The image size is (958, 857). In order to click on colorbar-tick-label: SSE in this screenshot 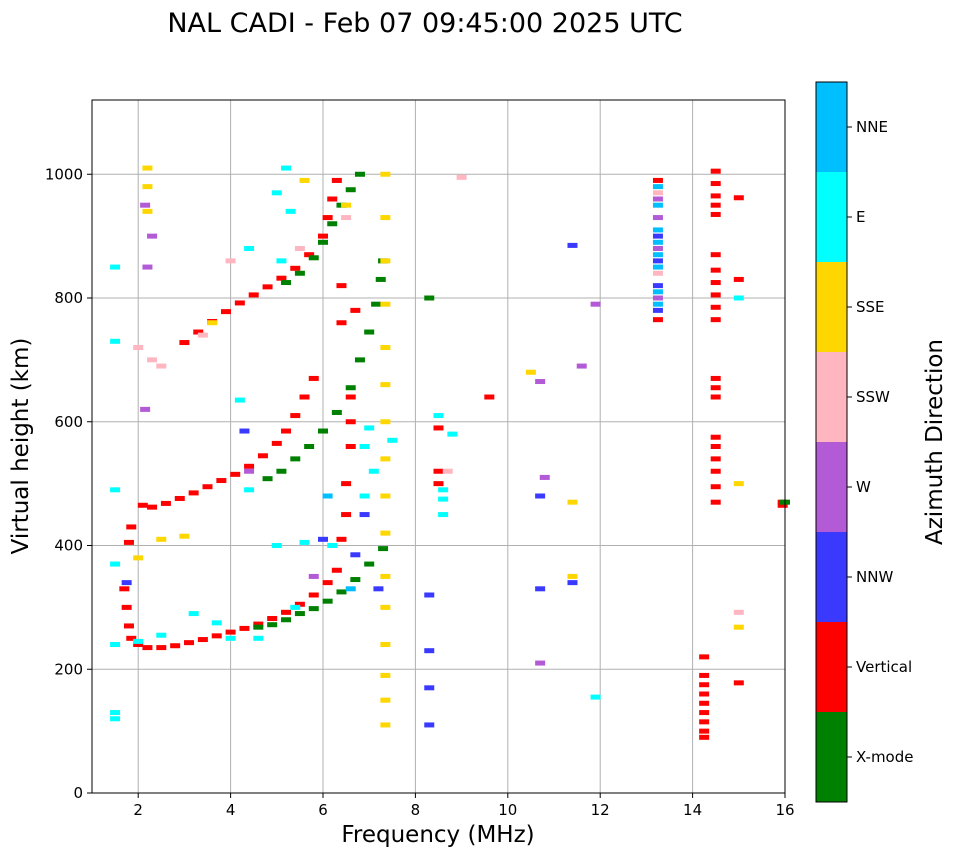, I will do `click(870, 307)`.